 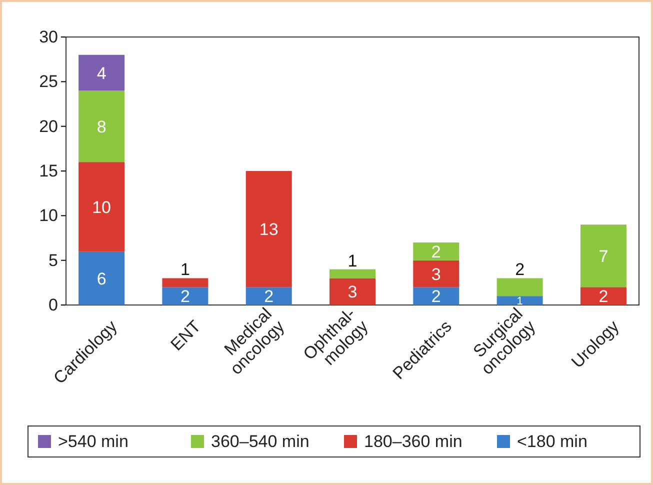 What do you see at coordinates (260, 441) in the screenshot?
I see `legend-label: 360–540 min` at bounding box center [260, 441].